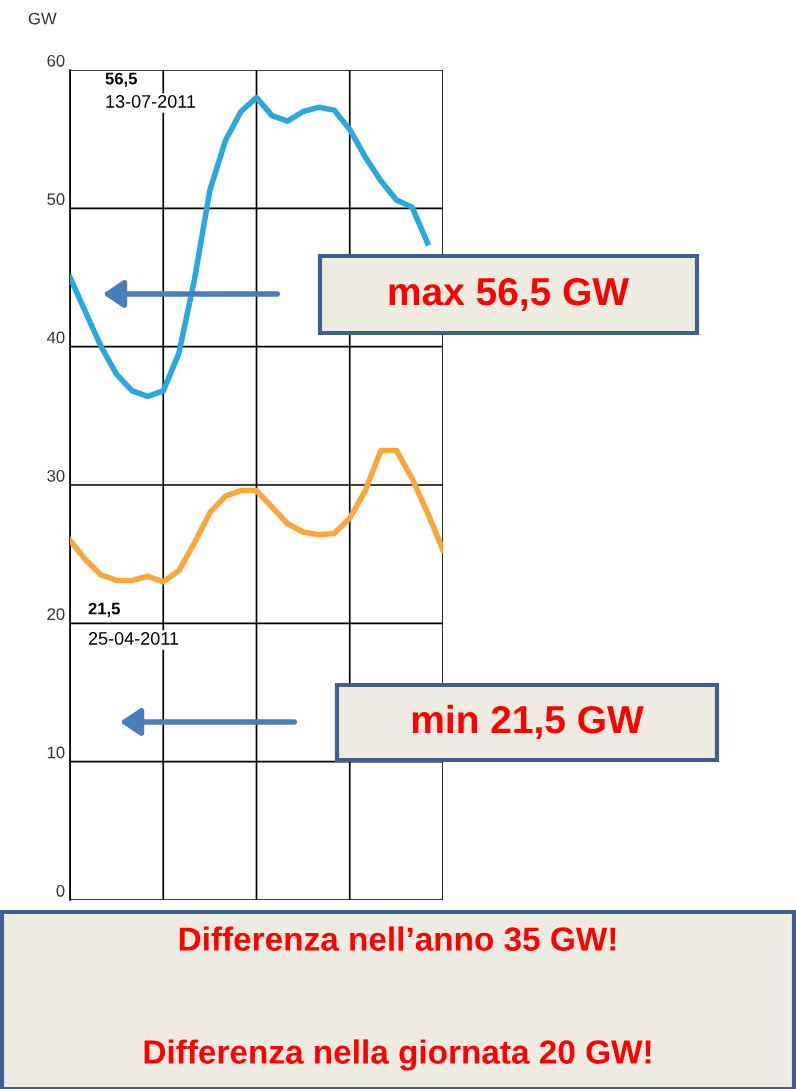 This screenshot has height=1089, width=796. Describe the element at coordinates (42, 18) in the screenshot. I see `y-axis-title: GW` at that location.